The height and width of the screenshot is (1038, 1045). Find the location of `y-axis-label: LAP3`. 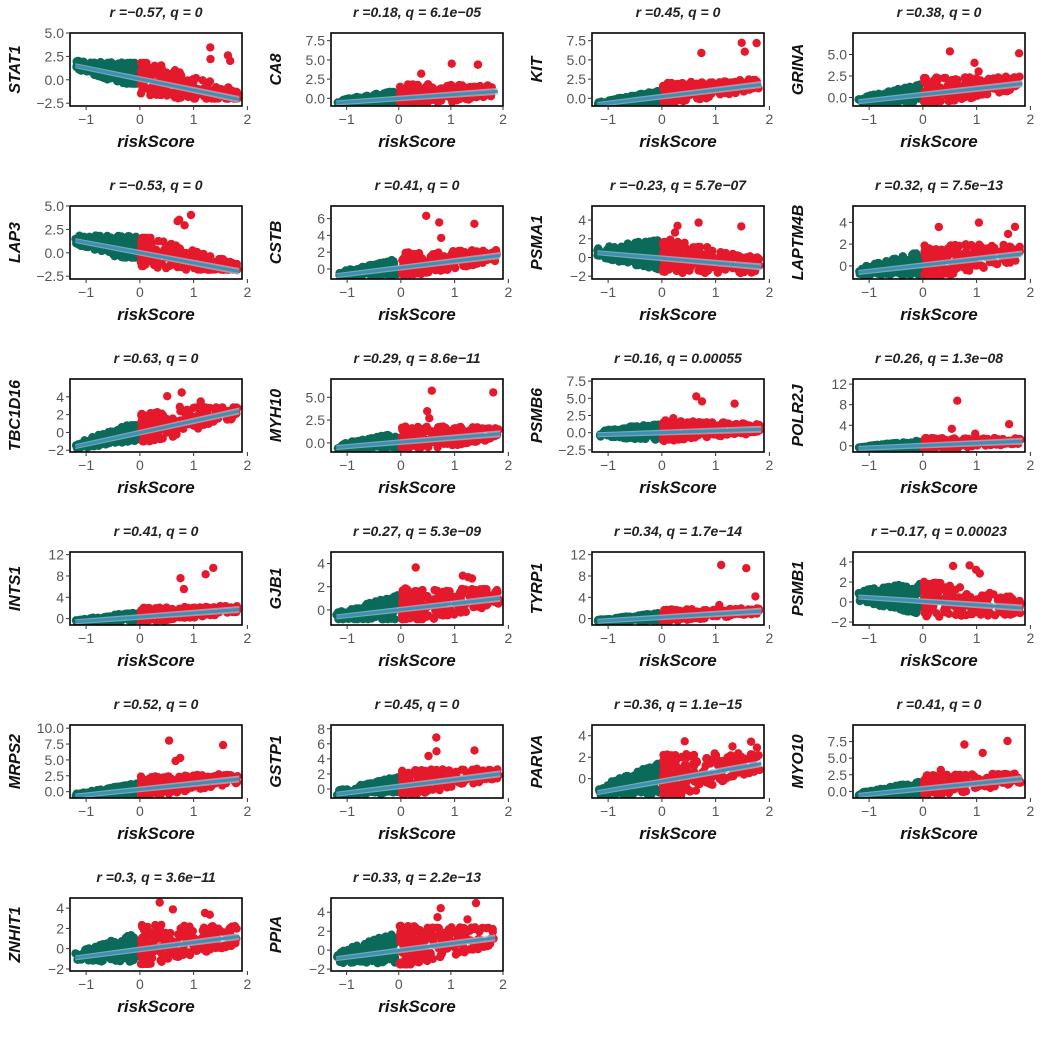

y-axis-label: LAP3 is located at coordinates (15, 242).